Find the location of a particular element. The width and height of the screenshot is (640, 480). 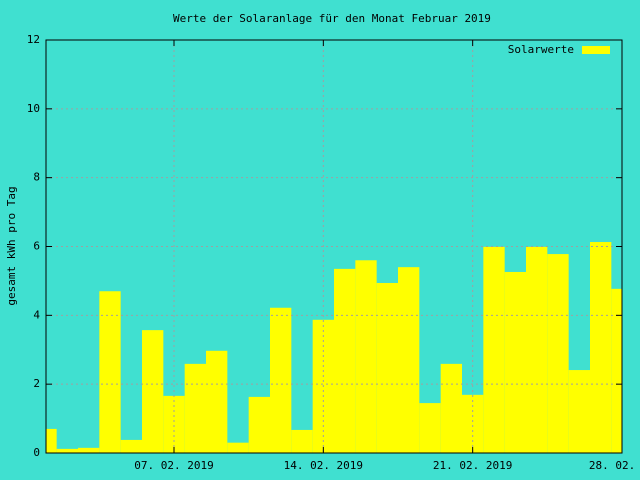

legend-swatch is located at coordinates (596, 50).